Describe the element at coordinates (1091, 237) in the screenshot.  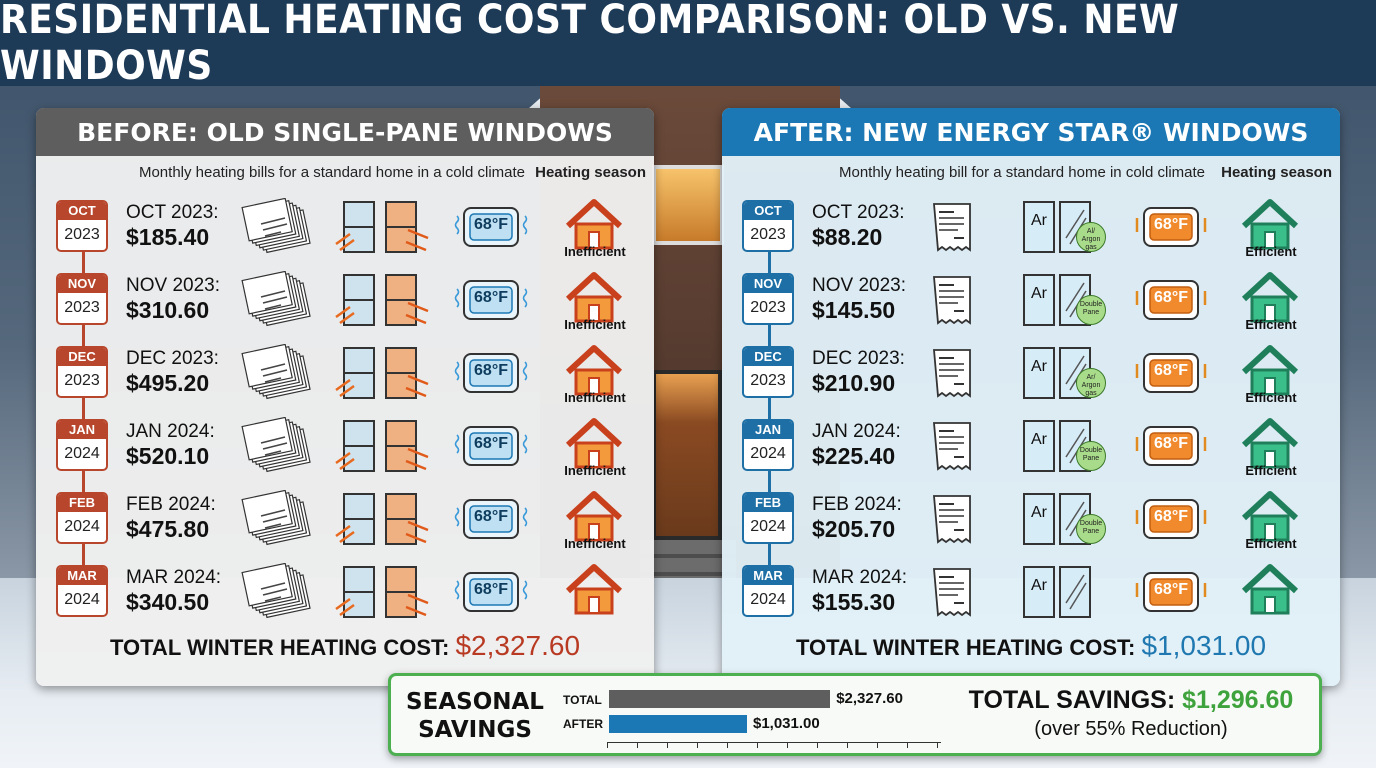
I see `argon-badge: Al/ Argon gas` at that location.